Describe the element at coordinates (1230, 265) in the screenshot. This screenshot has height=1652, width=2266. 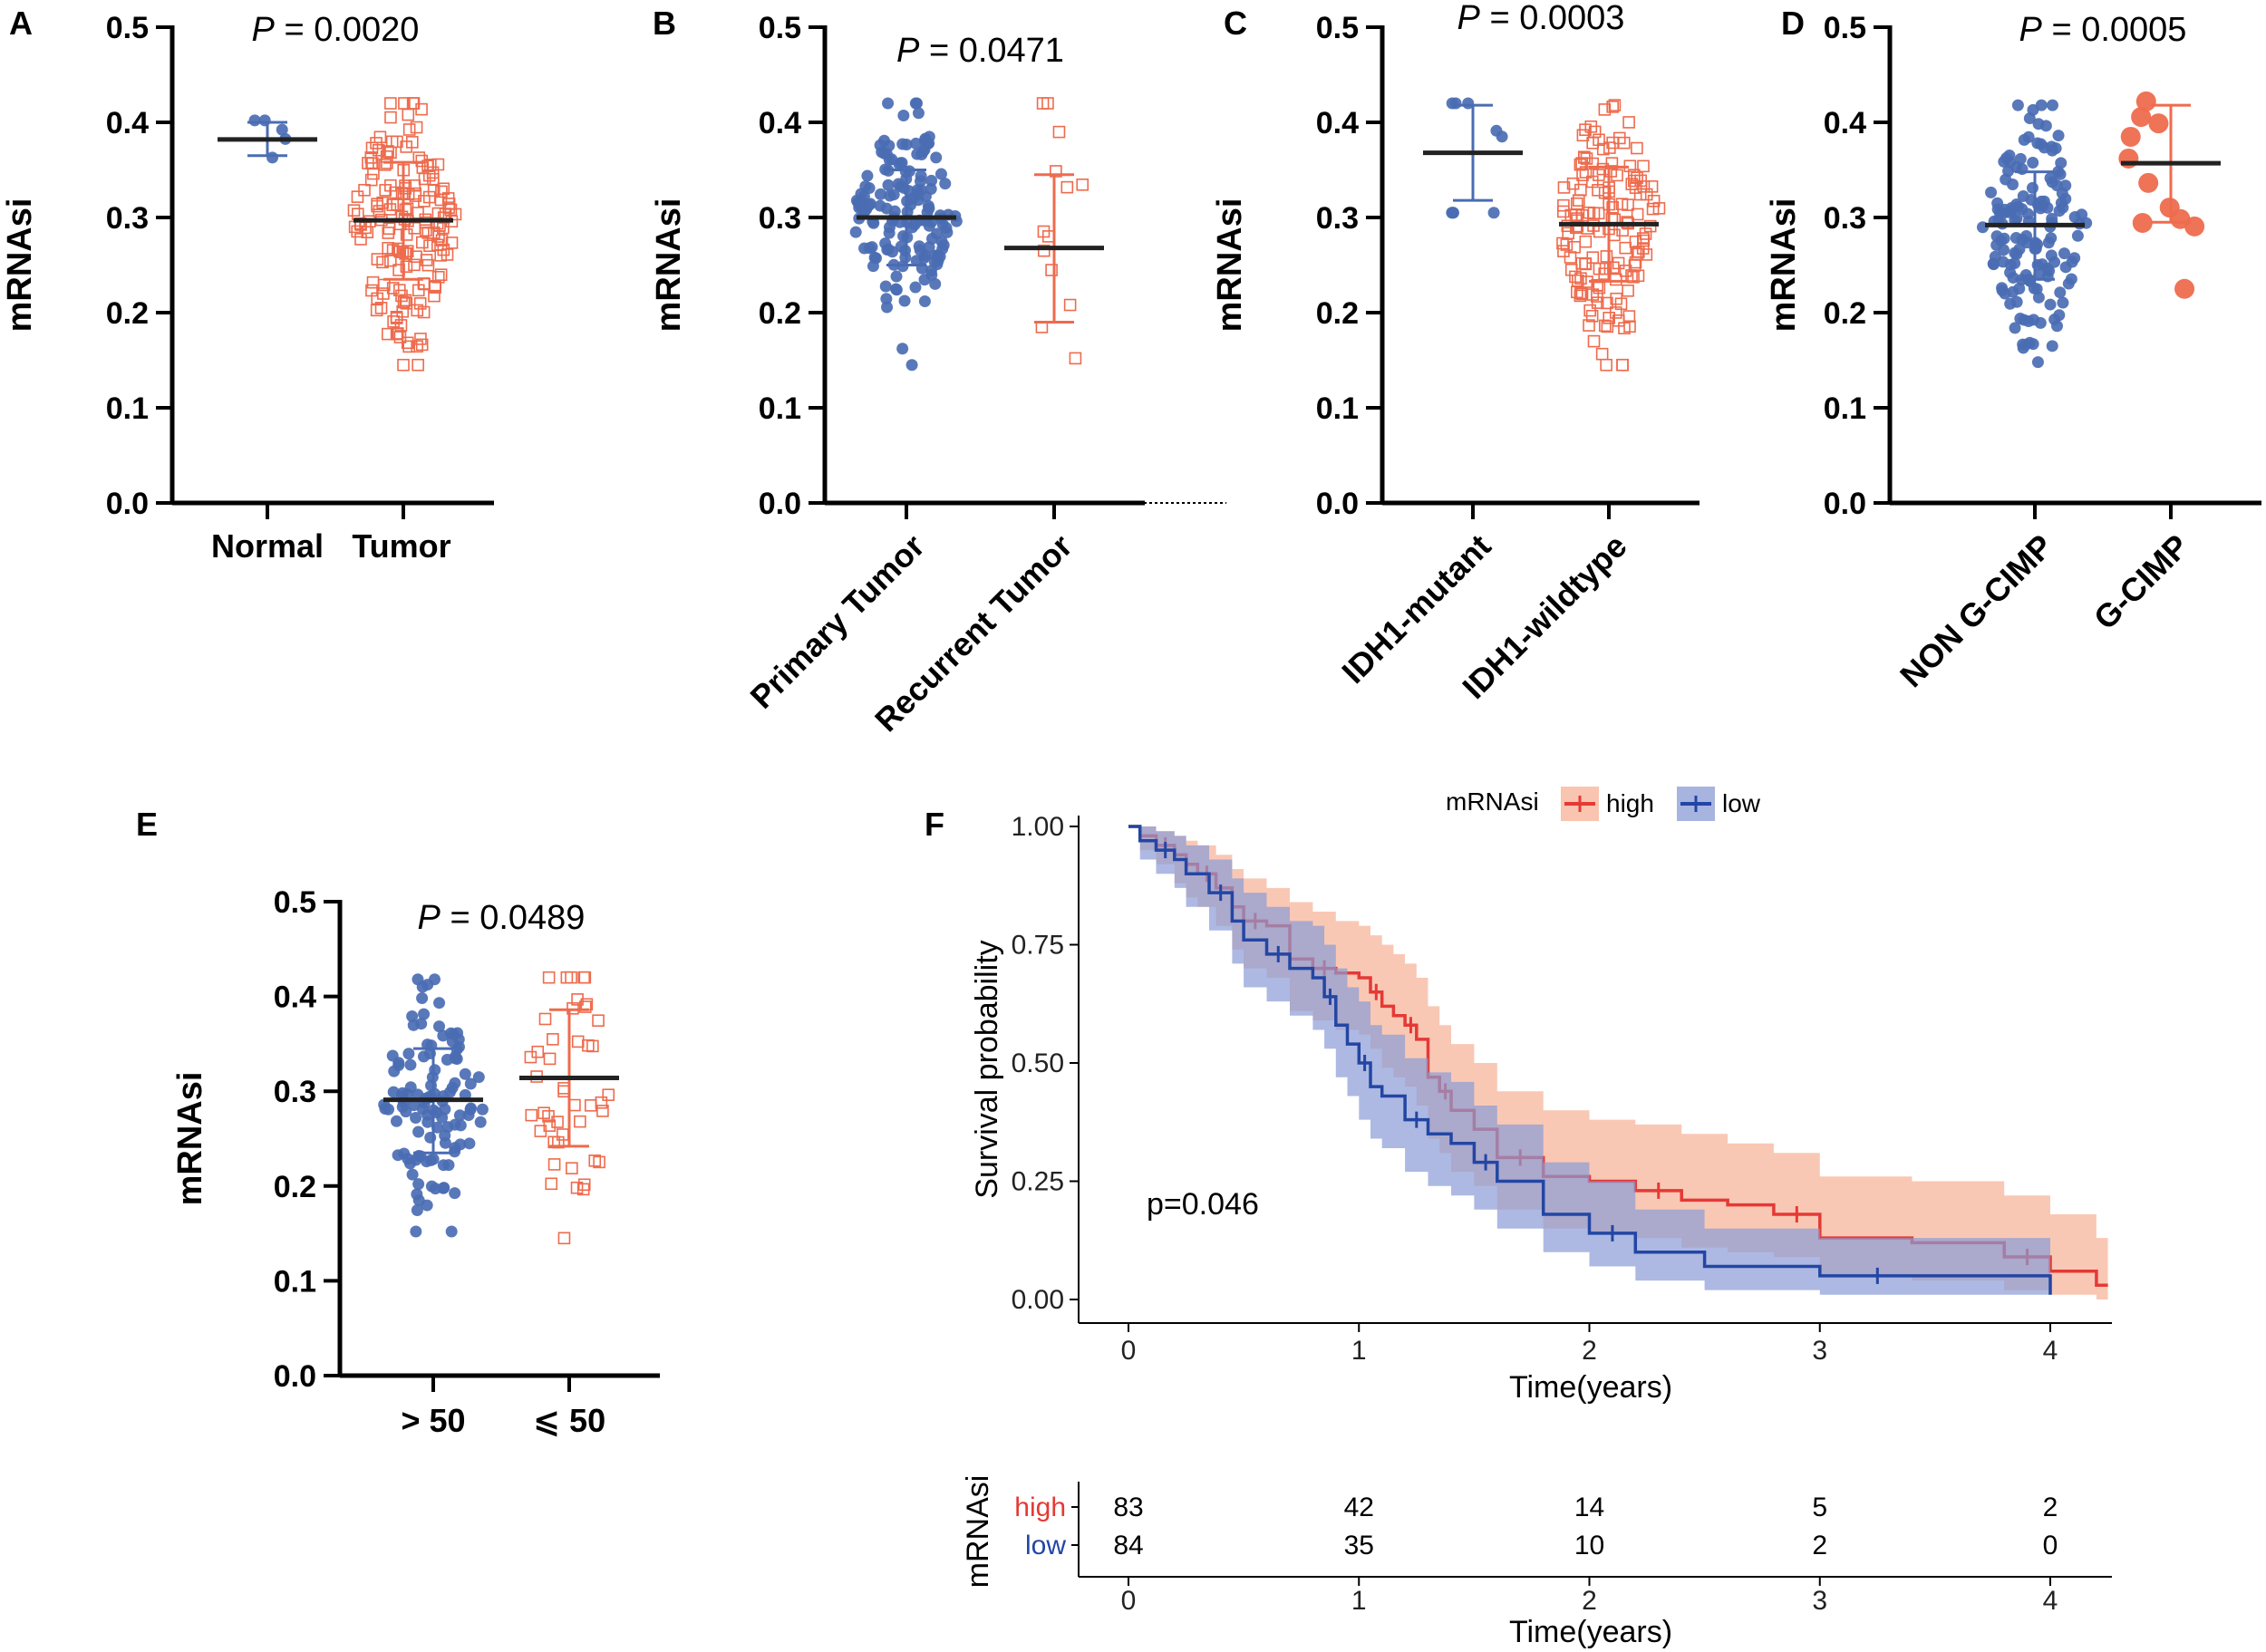
I see `y-axis-title: mRNAsi` at that location.